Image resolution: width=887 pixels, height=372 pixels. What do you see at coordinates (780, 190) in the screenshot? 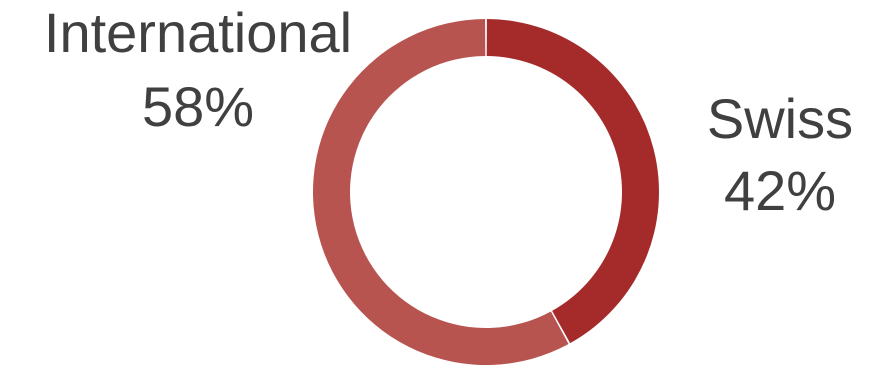
I see `value-label-swiss: 42%` at bounding box center [780, 190].